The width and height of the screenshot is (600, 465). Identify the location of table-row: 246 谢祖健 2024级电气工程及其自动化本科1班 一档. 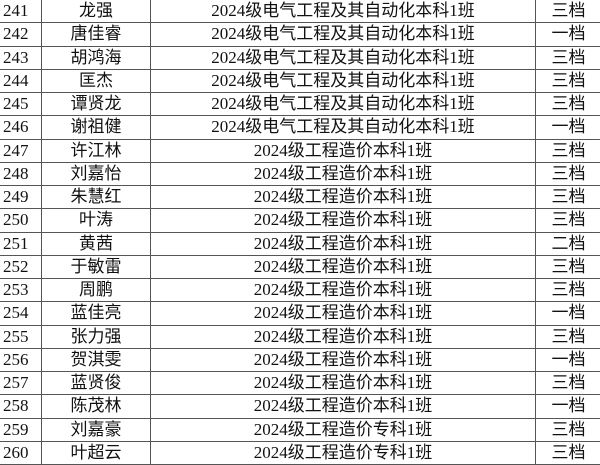
(300, 127).